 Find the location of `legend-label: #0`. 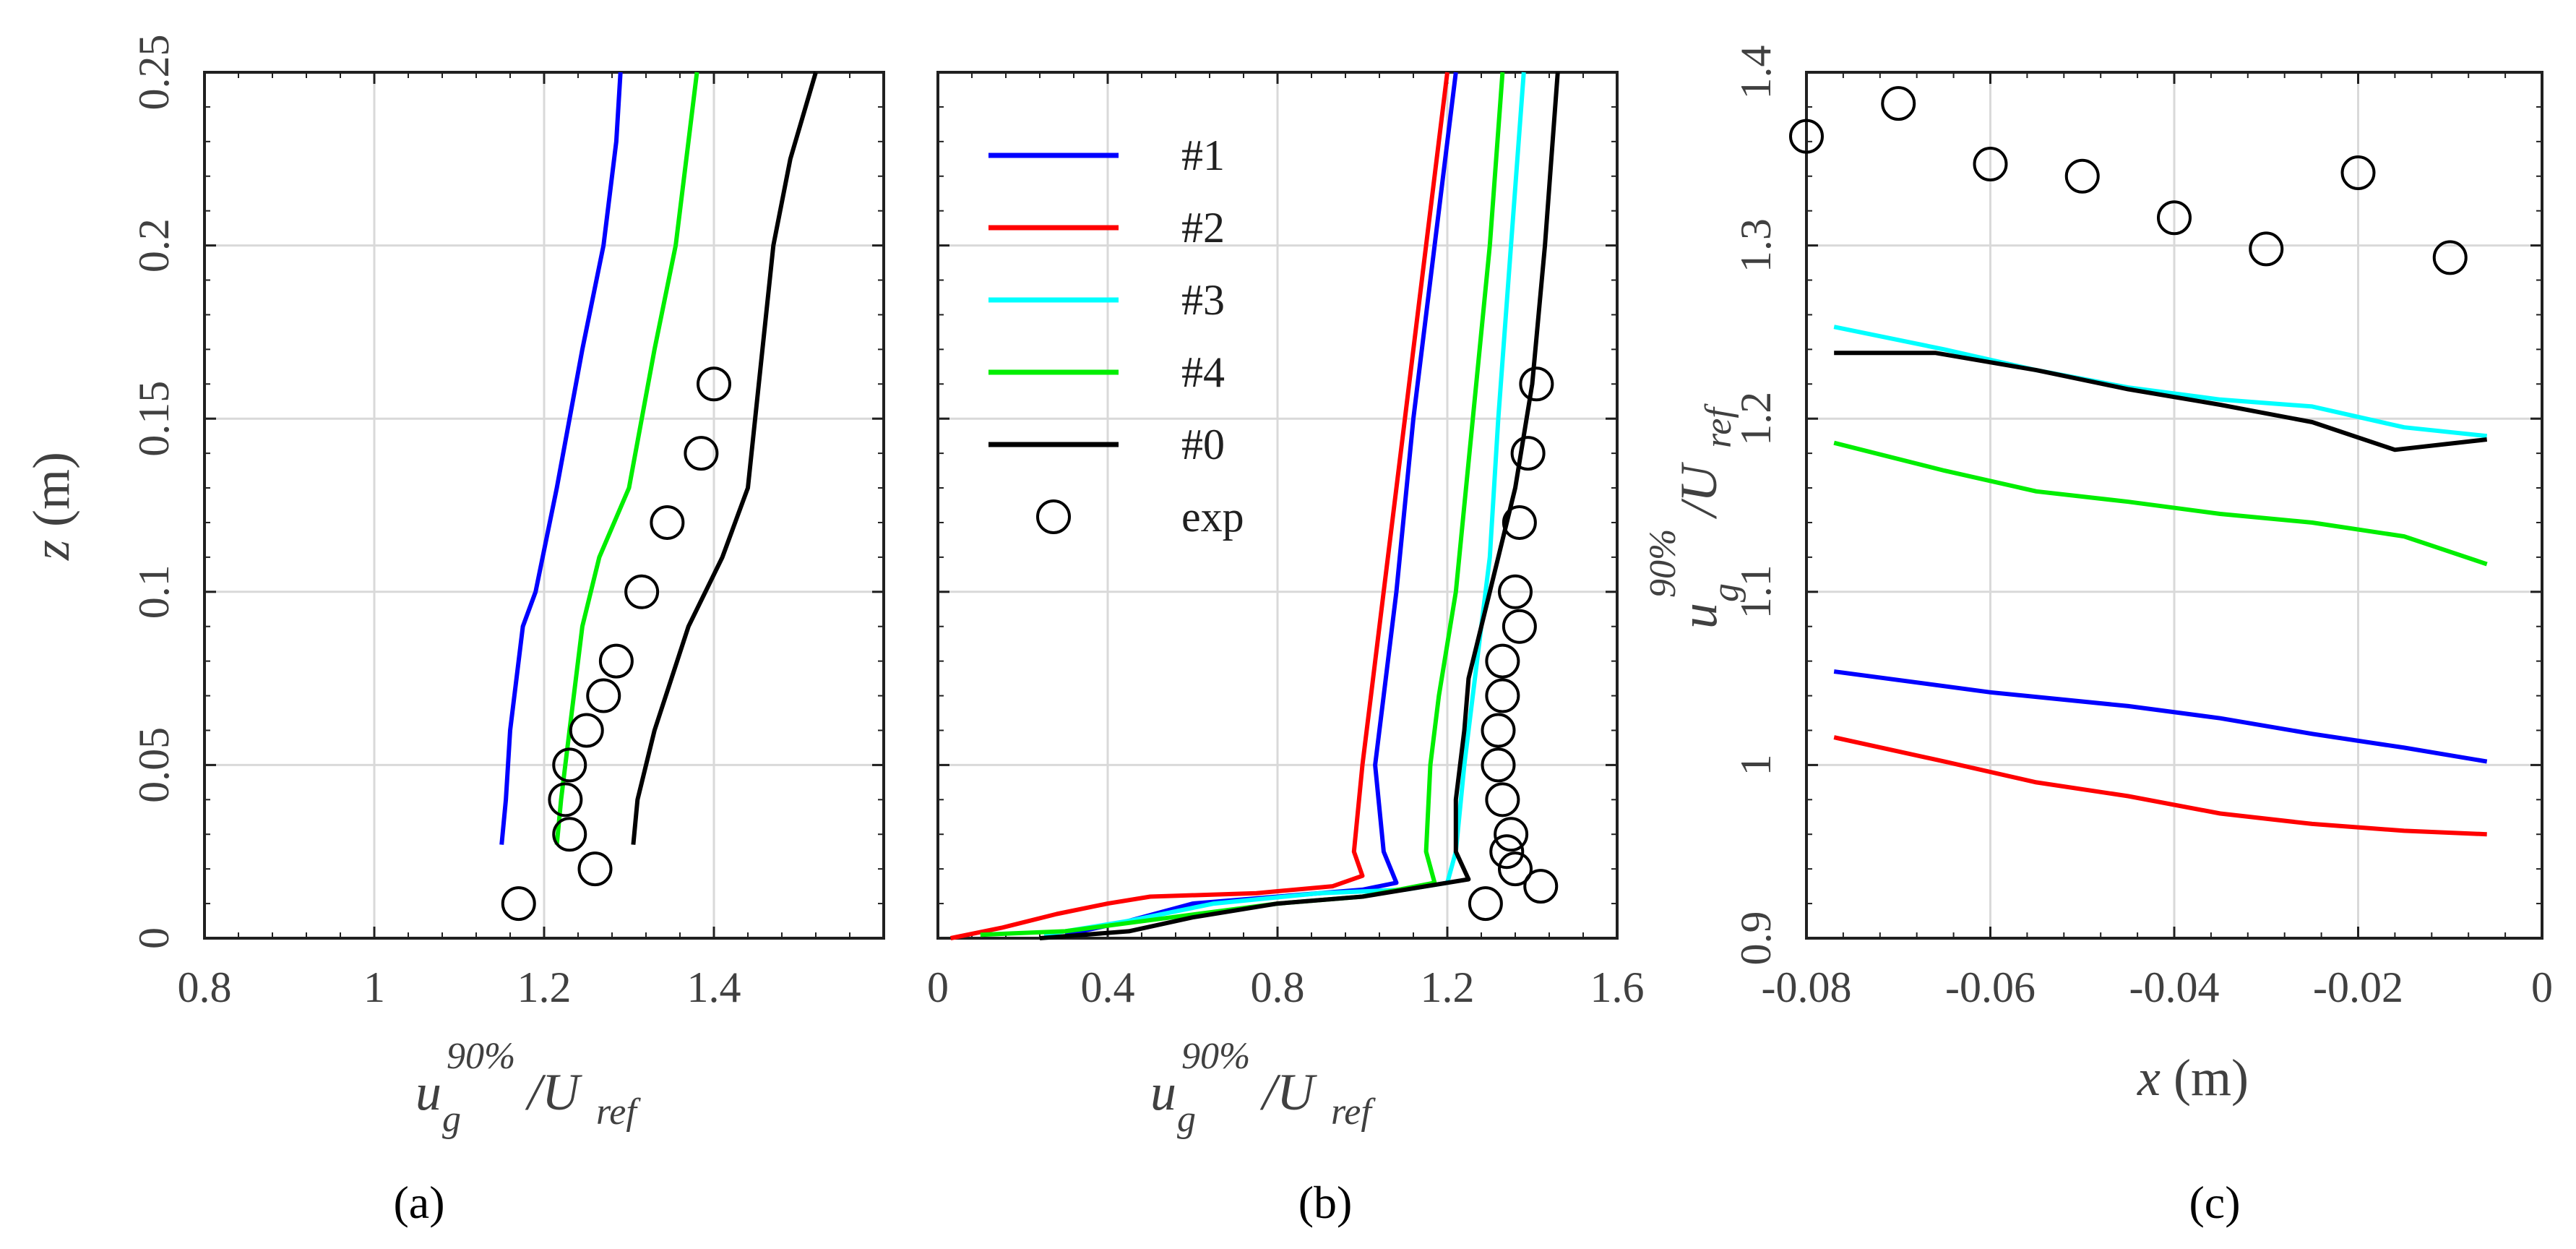

legend-label: #0 is located at coordinates (1203, 445).